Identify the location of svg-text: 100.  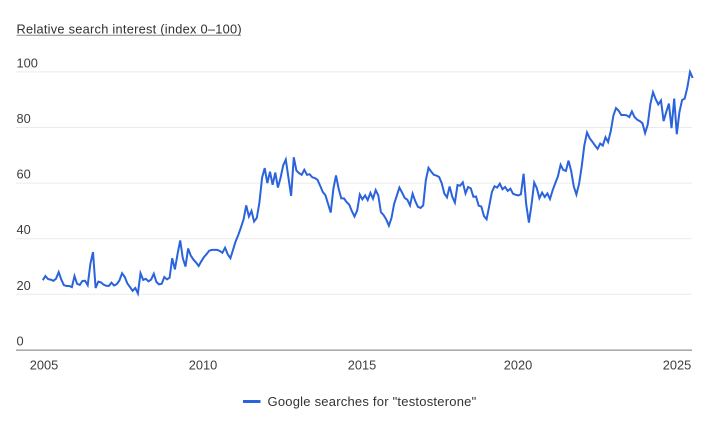
(27, 62).